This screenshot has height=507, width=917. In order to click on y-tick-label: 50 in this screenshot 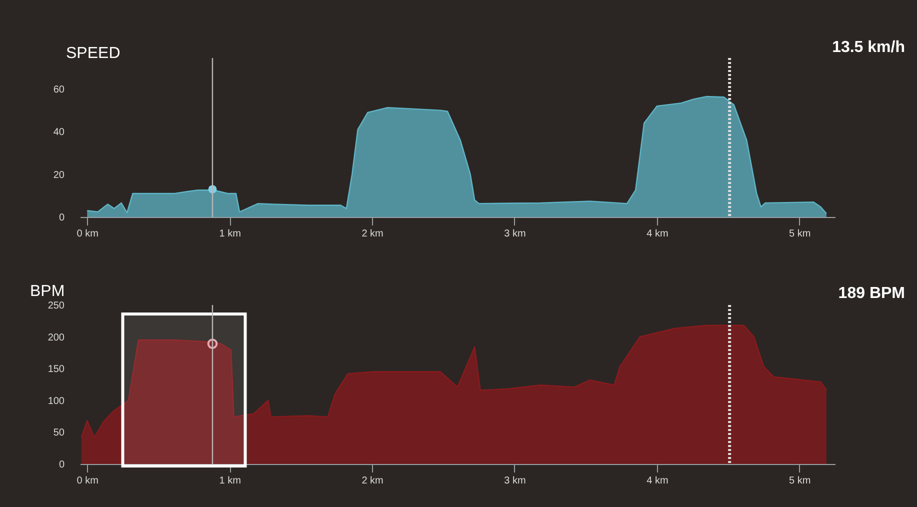, I will do `click(59, 433)`.